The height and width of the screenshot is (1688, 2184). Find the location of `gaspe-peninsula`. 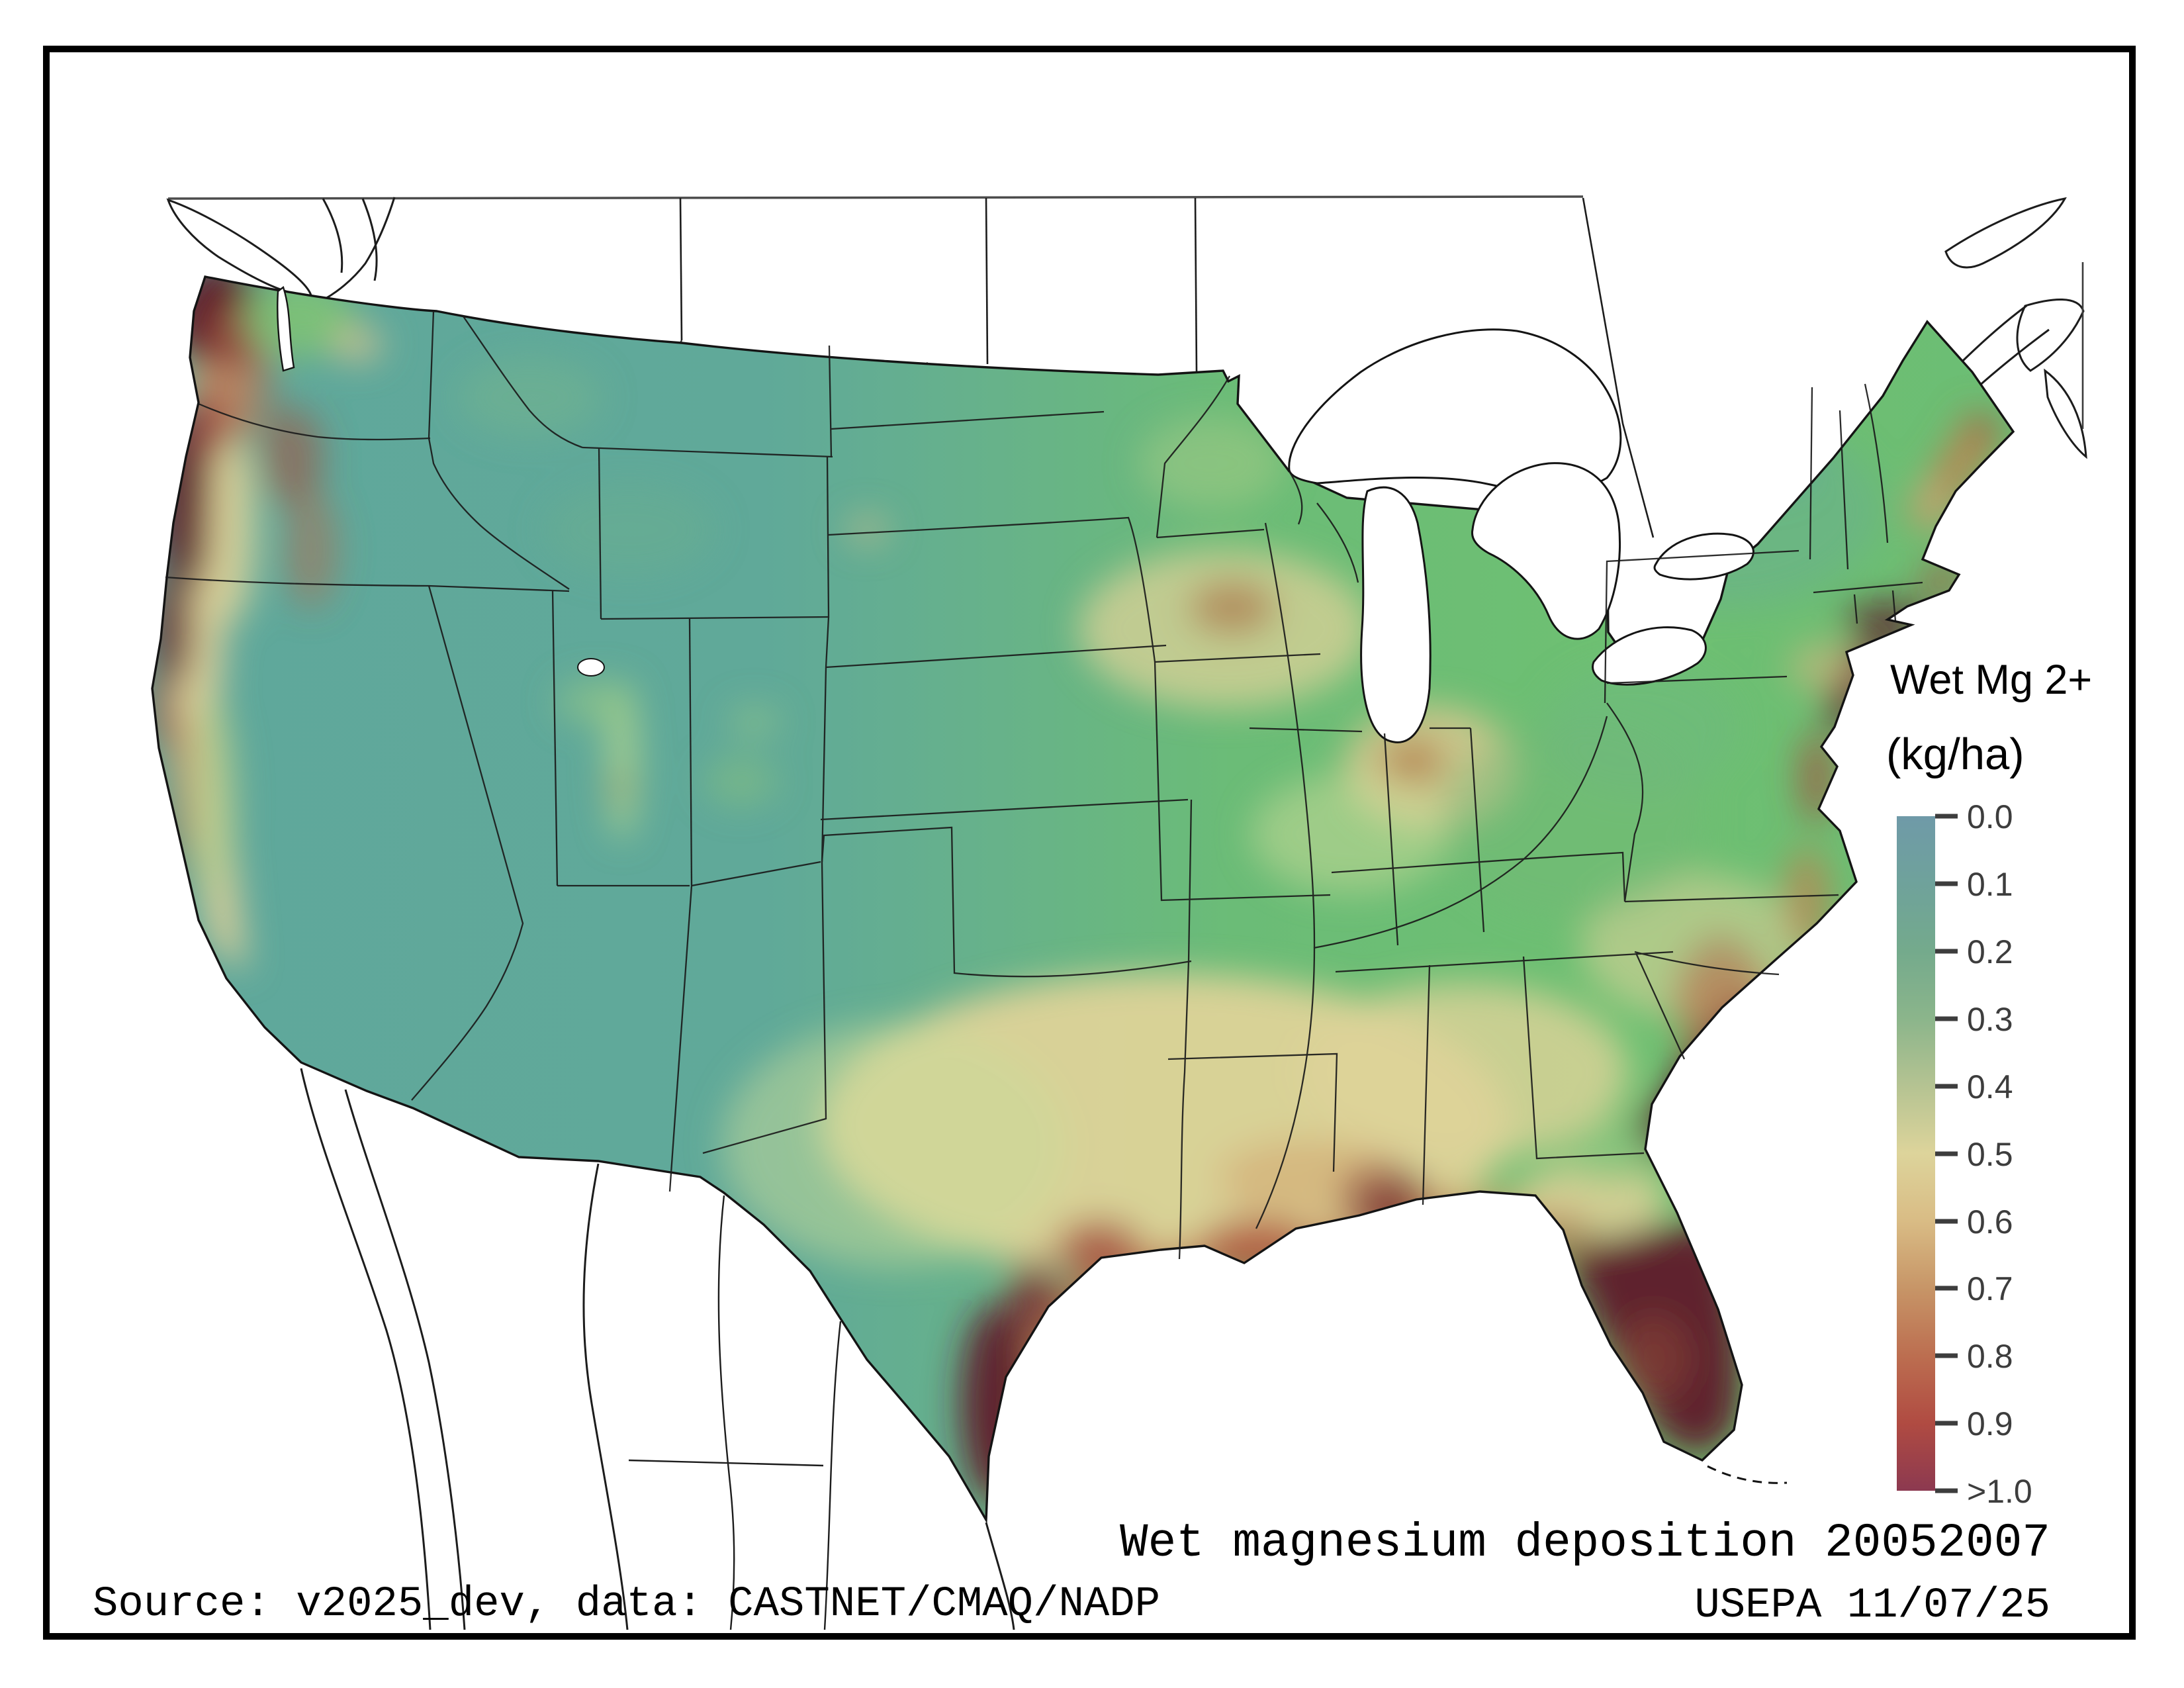

gaspe-peninsula is located at coordinates (2005, 233).